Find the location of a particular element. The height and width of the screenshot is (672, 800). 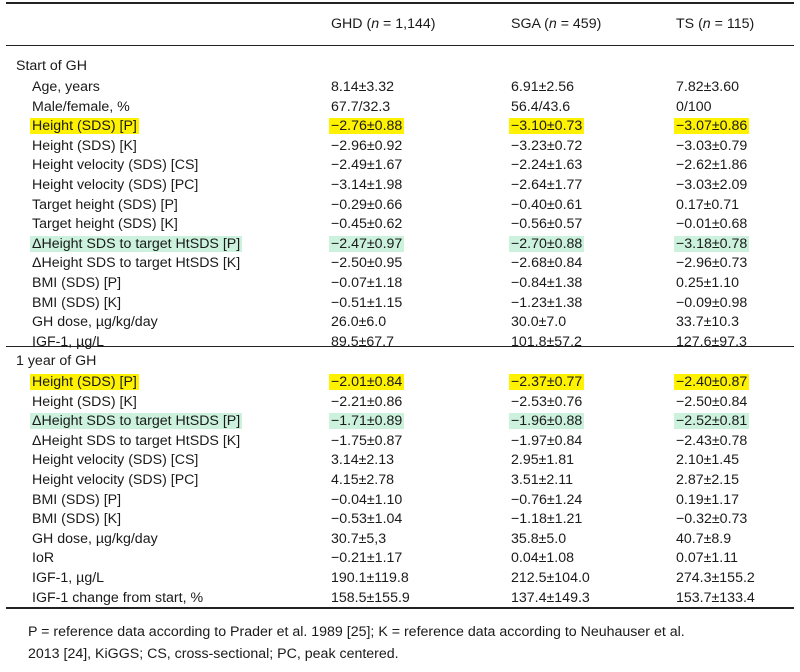

cell-value: −0.84±1.38 is located at coordinates (547, 283).